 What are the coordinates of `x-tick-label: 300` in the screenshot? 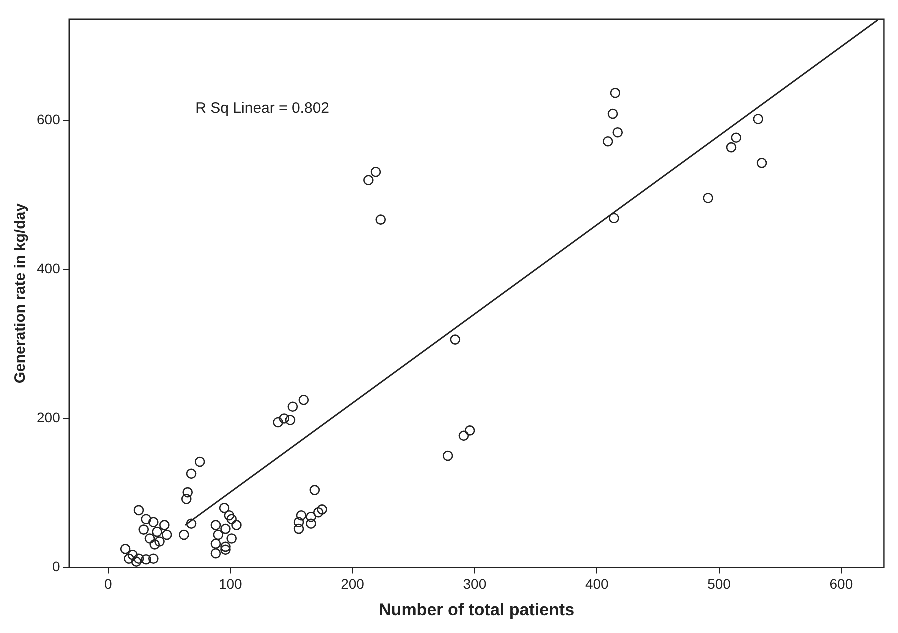 It's located at (475, 584).